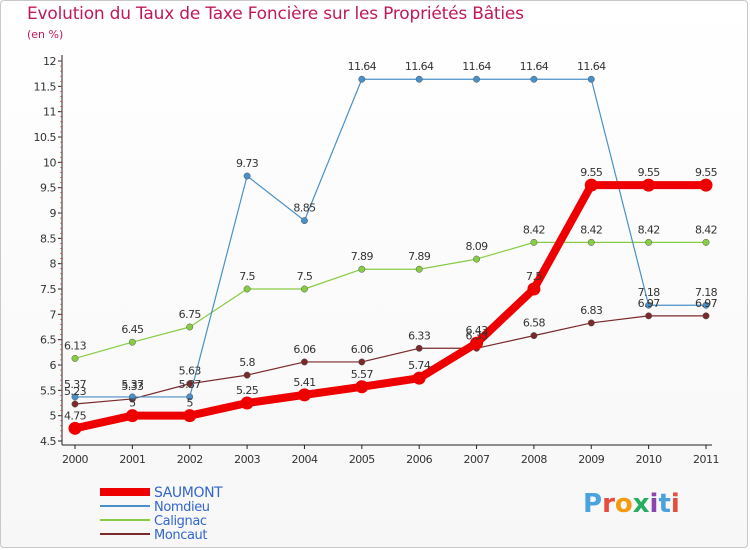 This screenshot has height=550, width=750. What do you see at coordinates (53, 314) in the screenshot?
I see `y-tick-label: 7` at bounding box center [53, 314].